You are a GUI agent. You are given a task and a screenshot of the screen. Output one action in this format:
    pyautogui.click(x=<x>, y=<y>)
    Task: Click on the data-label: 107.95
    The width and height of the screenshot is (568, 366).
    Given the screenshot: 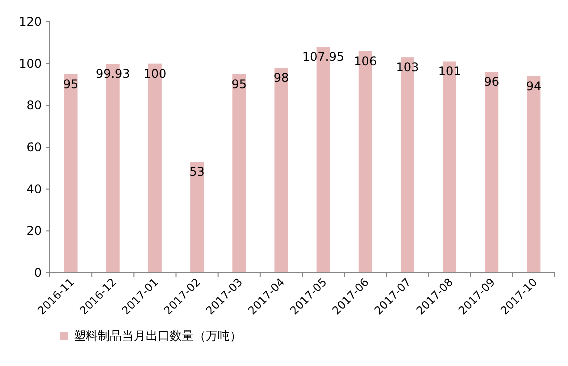 What is the action you would take?
    pyautogui.click(x=323, y=57)
    